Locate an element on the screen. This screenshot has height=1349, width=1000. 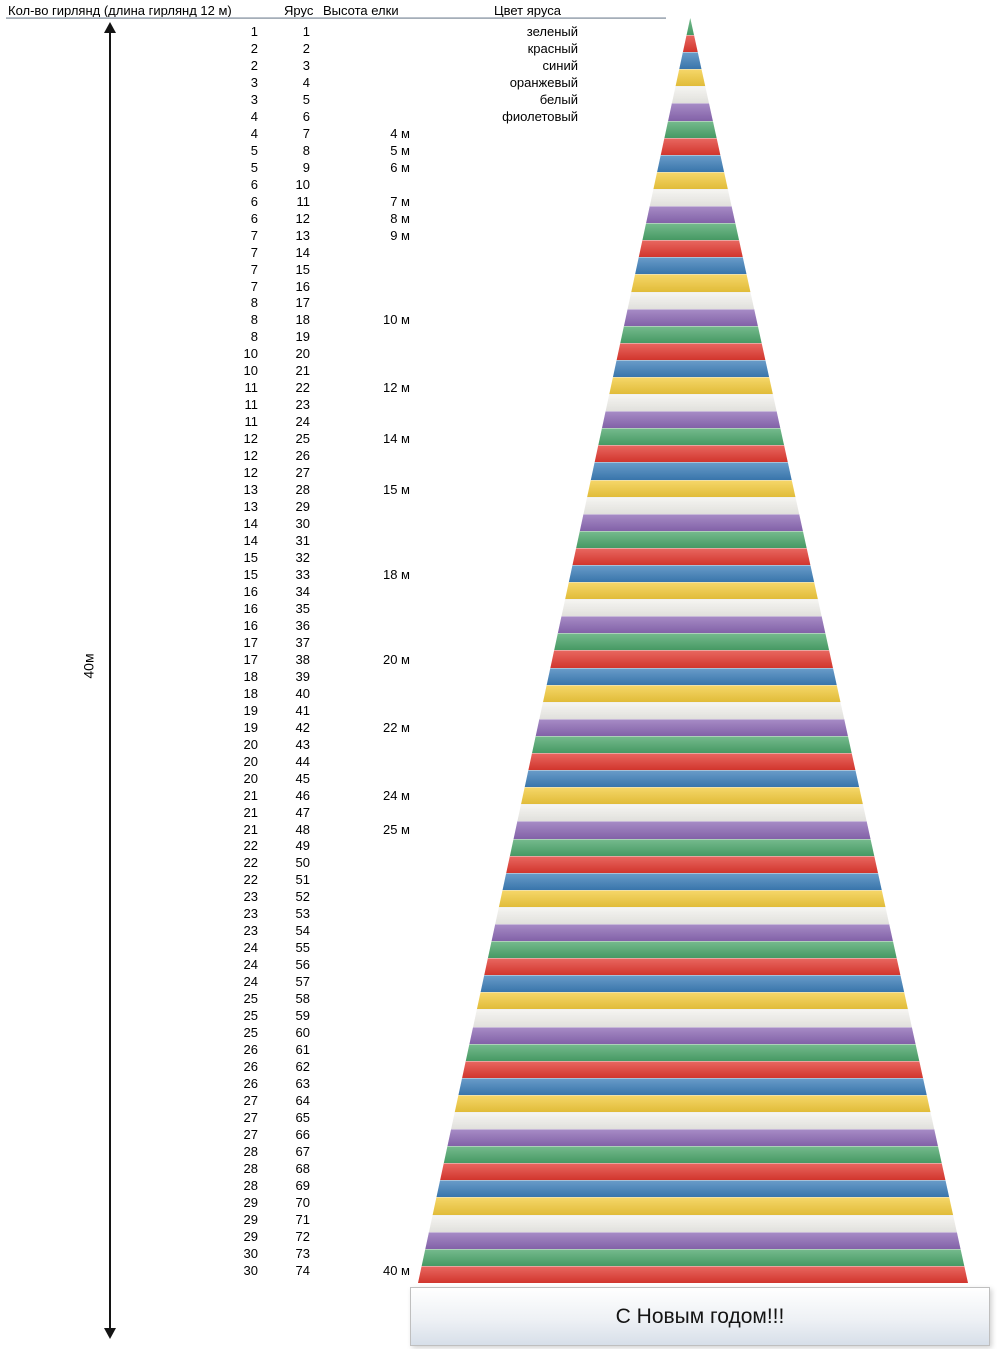
tier-number: 14 is located at coordinates (302, 252).